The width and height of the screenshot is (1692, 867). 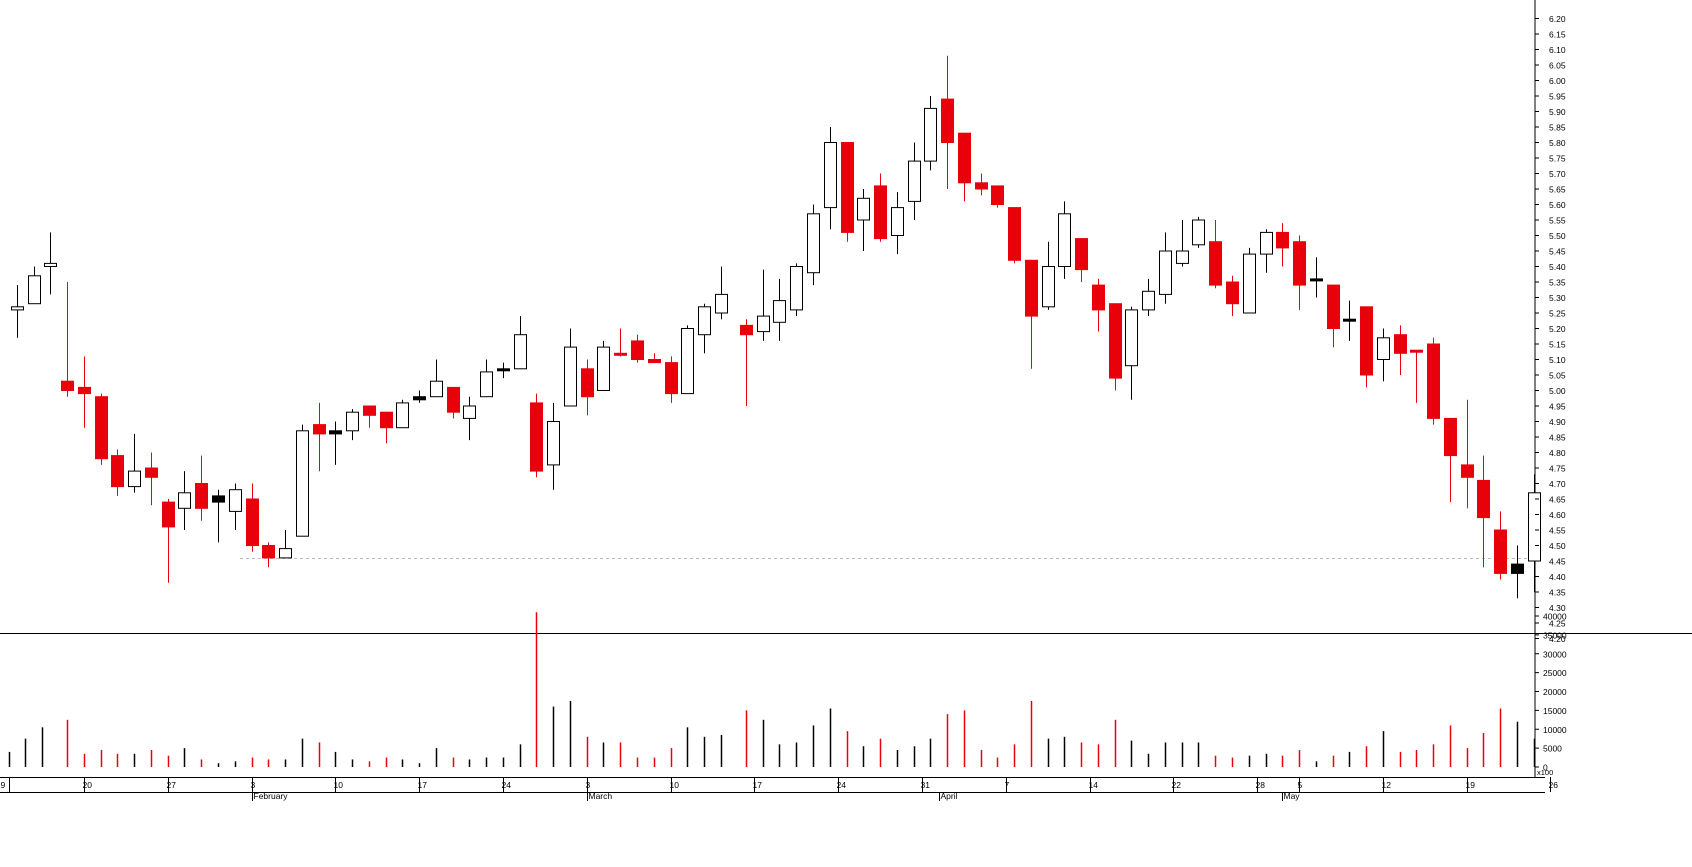 What do you see at coordinates (1557, 252) in the screenshot?
I see `price-tick-label: 5.45` at bounding box center [1557, 252].